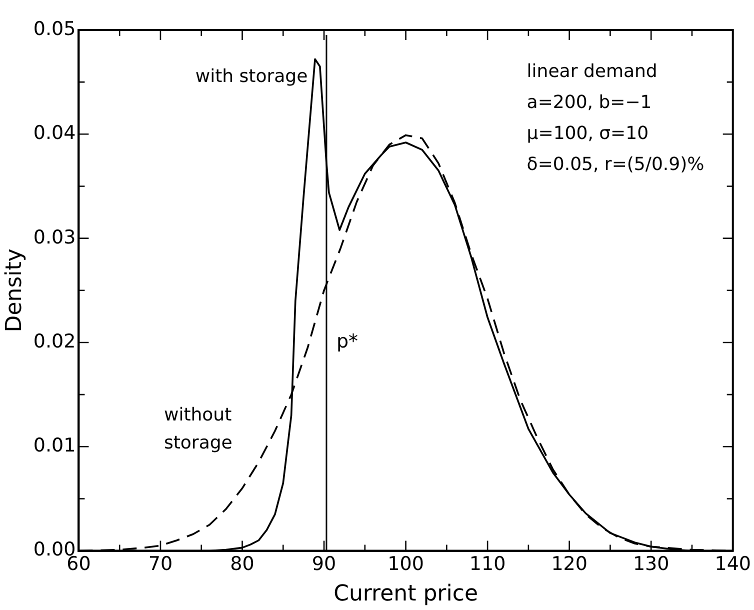 The image size is (754, 610). What do you see at coordinates (54, 341) in the screenshot?
I see `y-tick-label: 0.02` at bounding box center [54, 341].